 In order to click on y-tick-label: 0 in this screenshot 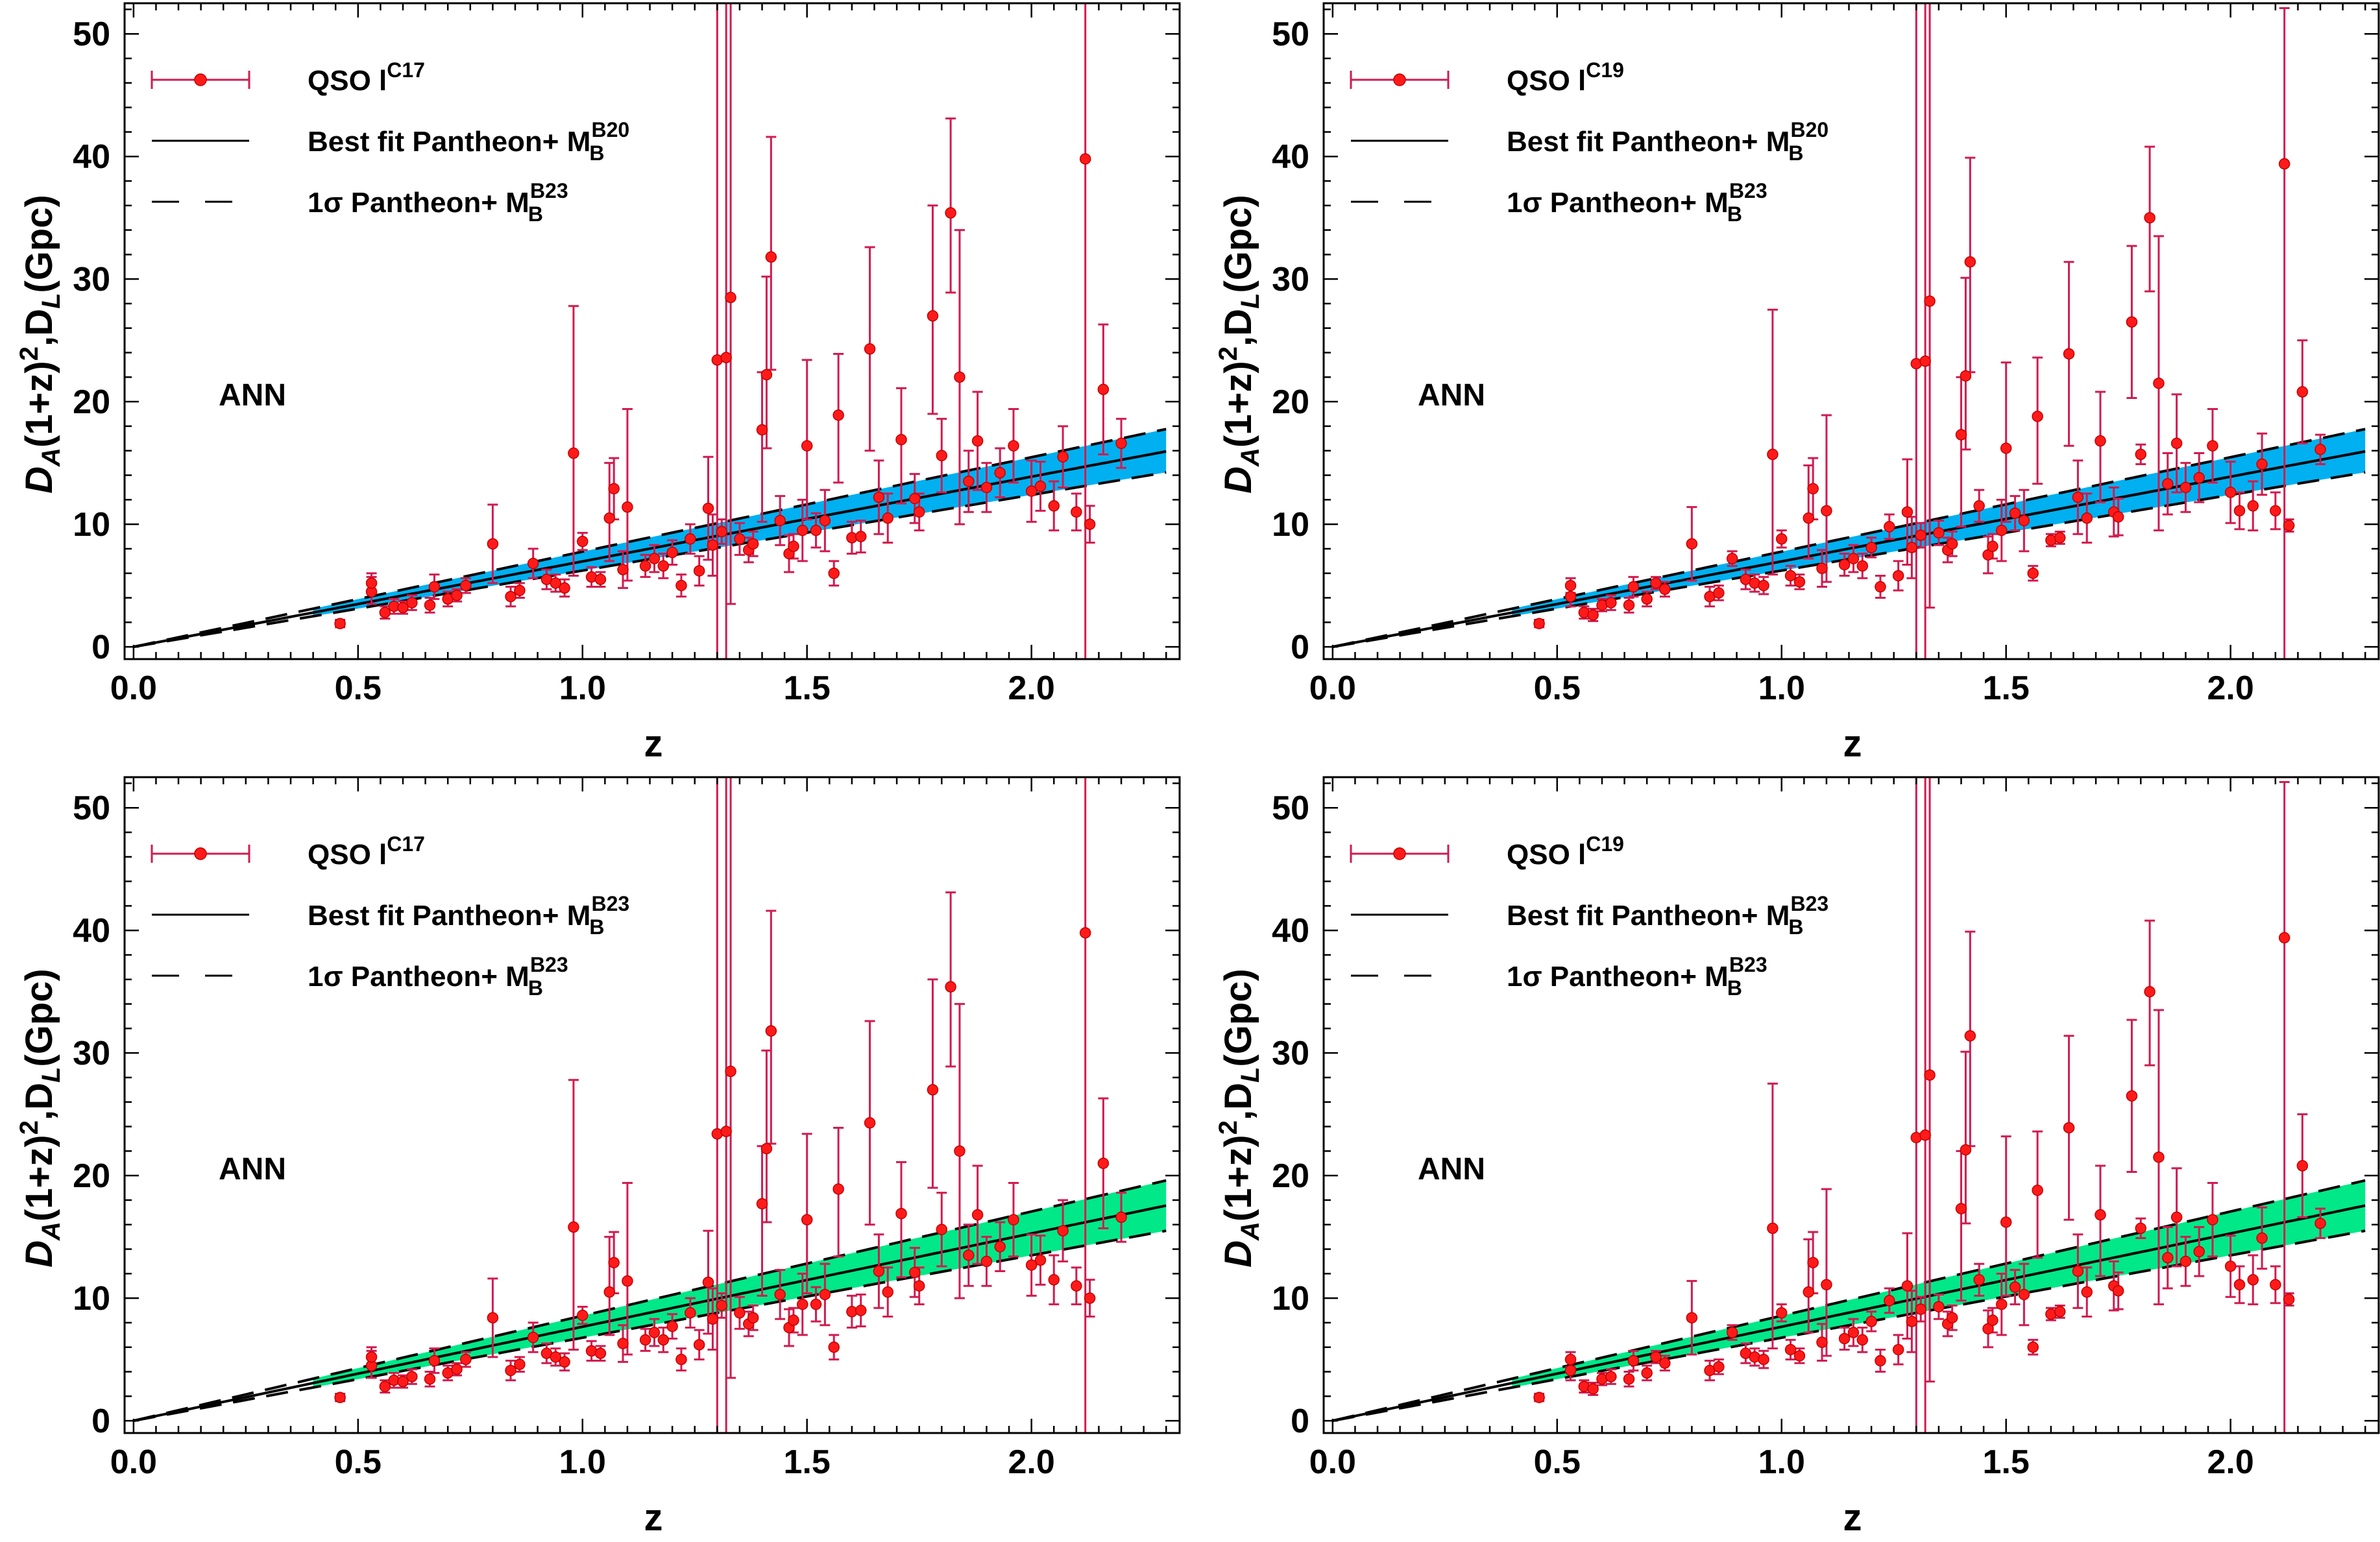, I will do `click(1300, 647)`.